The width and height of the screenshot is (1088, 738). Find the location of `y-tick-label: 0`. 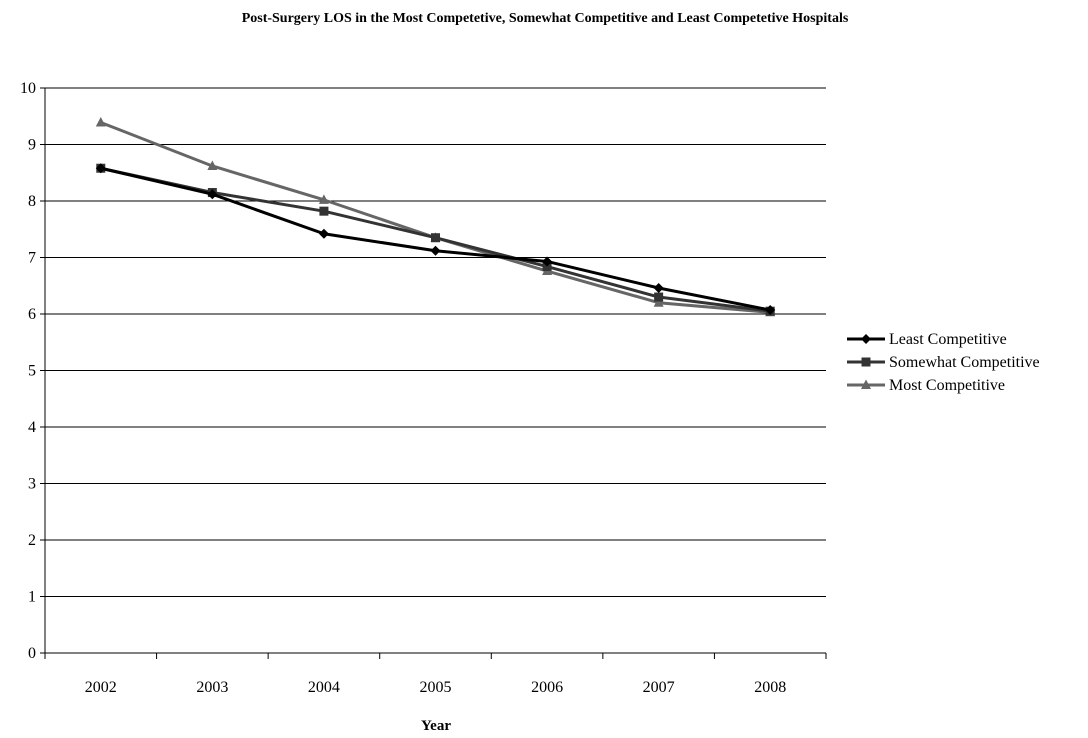

y-tick-label: 0 is located at coordinates (32, 653).